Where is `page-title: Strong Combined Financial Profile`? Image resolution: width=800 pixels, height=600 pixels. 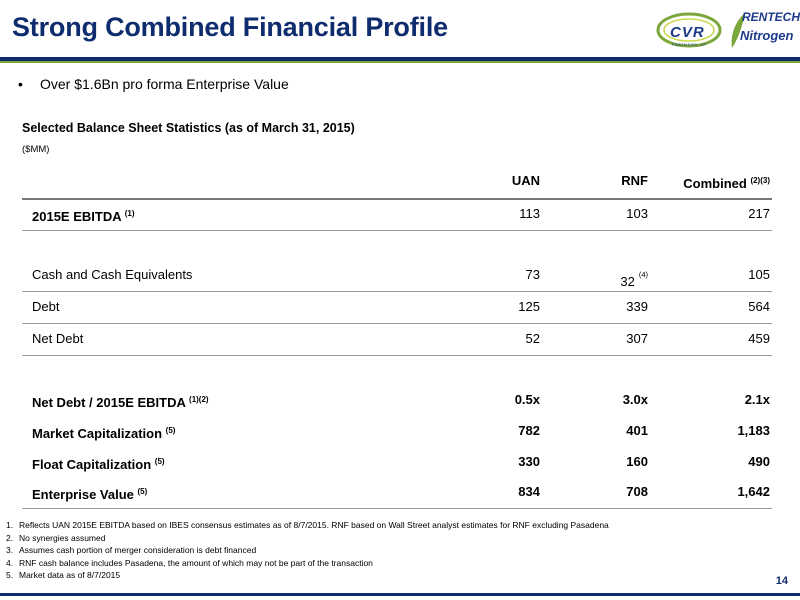 page-title: Strong Combined Financial Profile is located at coordinates (230, 27).